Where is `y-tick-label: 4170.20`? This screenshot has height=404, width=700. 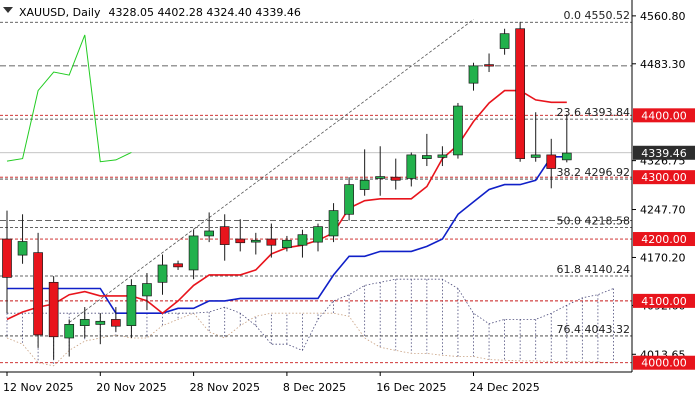 y-tick-label: 4170.20 is located at coordinates (663, 257).